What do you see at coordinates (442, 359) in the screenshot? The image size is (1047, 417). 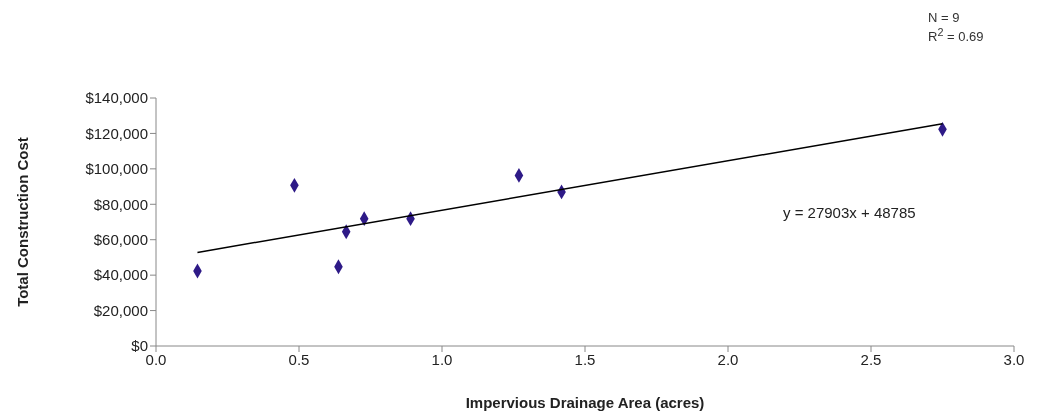 I see `x-tick-label: 1.0` at bounding box center [442, 359].